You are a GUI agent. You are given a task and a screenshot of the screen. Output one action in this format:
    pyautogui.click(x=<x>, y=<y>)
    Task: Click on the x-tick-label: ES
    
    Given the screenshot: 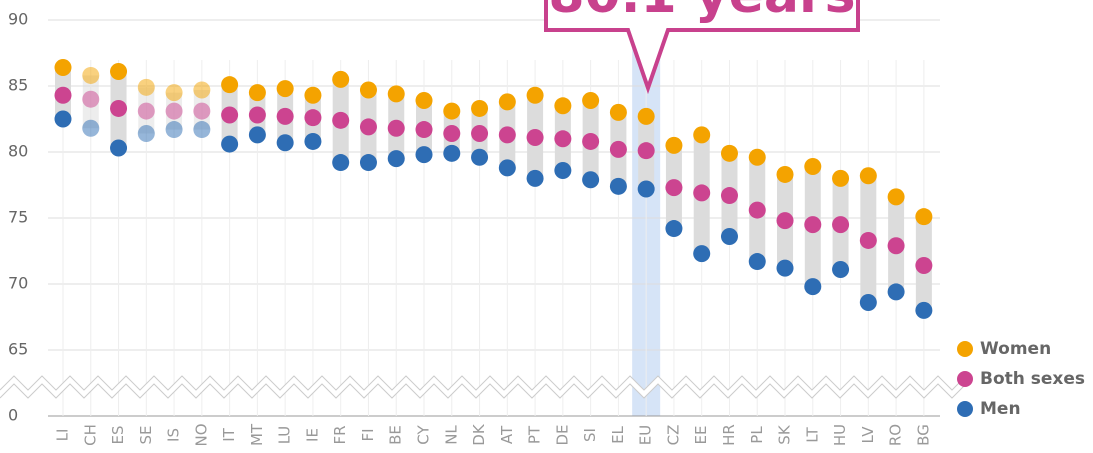 What is the action you would take?
    pyautogui.click(x=118, y=435)
    